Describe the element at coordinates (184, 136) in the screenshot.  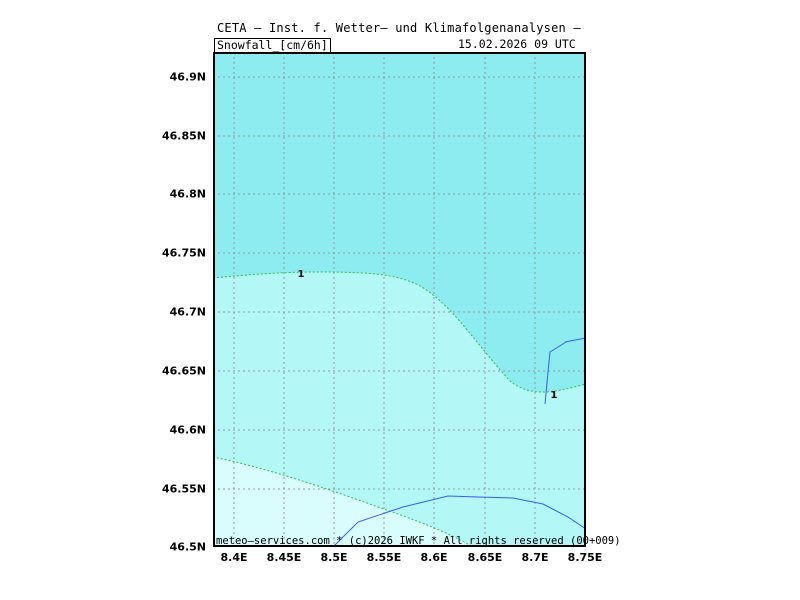
I see `y-tick-label: 46.85N` at that location.